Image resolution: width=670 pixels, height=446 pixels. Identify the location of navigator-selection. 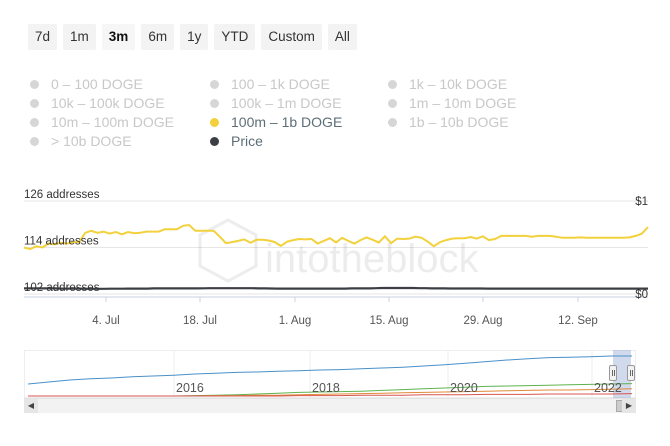
(622, 374).